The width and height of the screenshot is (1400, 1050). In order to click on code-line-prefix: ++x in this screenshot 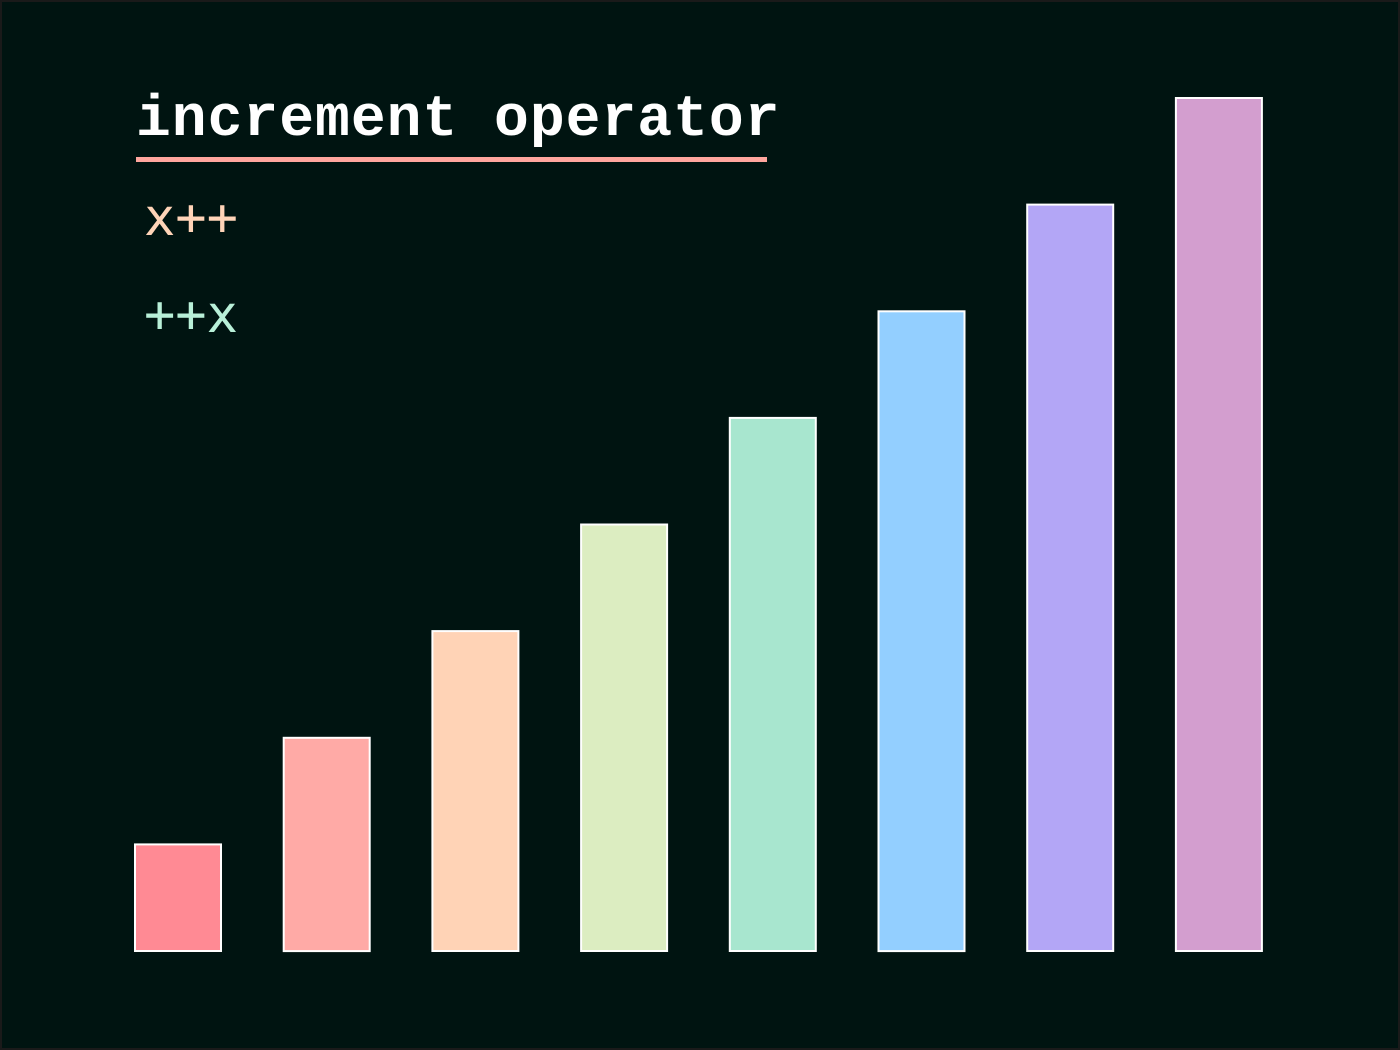, I will do `click(191, 315)`.